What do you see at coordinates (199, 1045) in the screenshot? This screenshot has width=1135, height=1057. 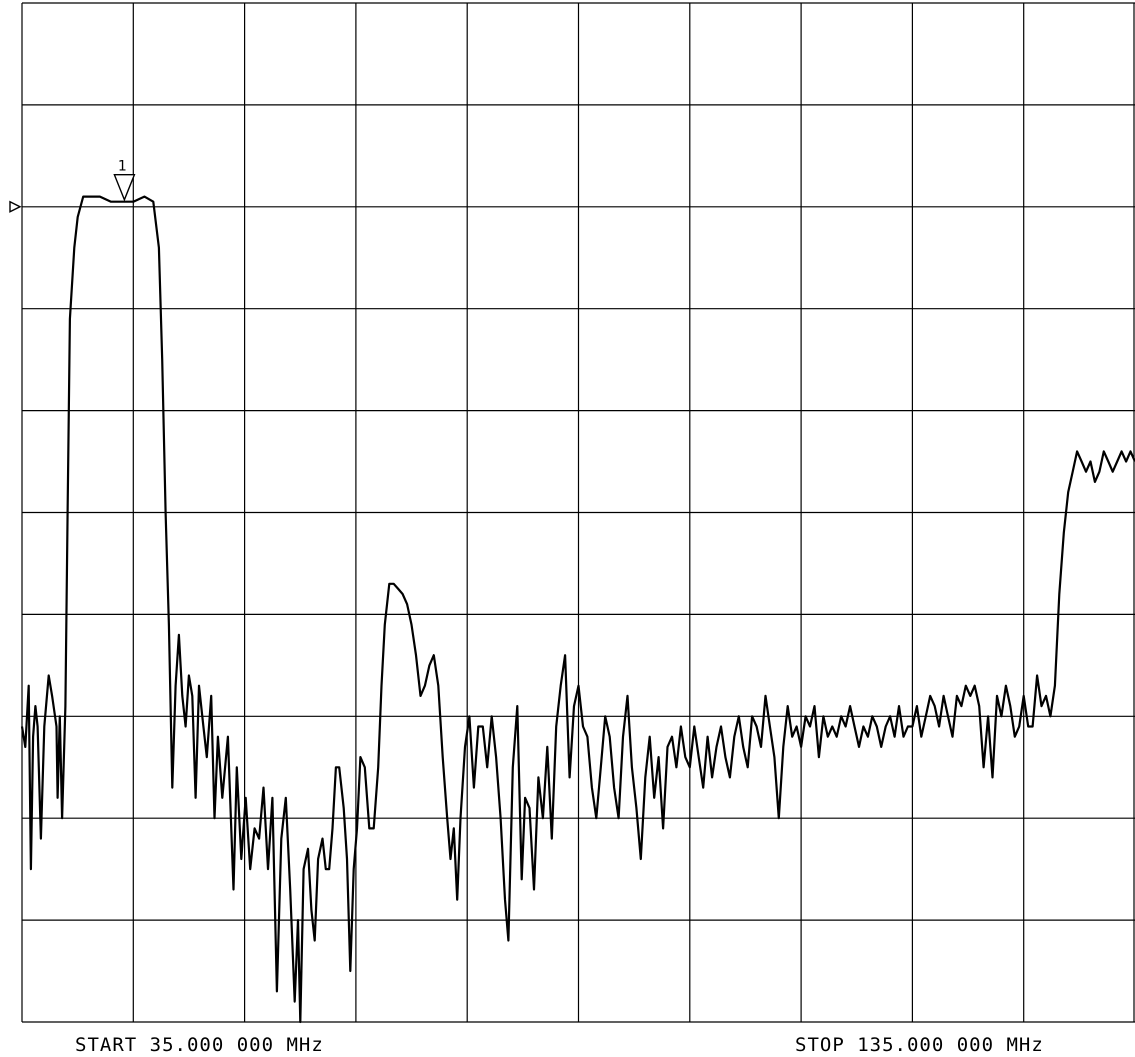 I see `start-frequency-label: START 35.000 000 MHz` at bounding box center [199, 1045].